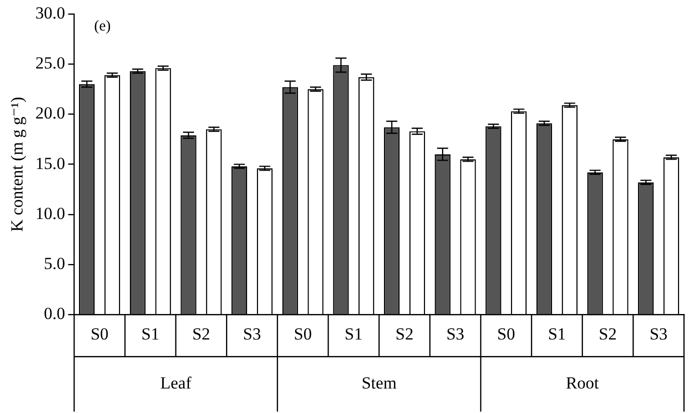  I want to click on y-tick-label: 0.0, so click(55, 314).